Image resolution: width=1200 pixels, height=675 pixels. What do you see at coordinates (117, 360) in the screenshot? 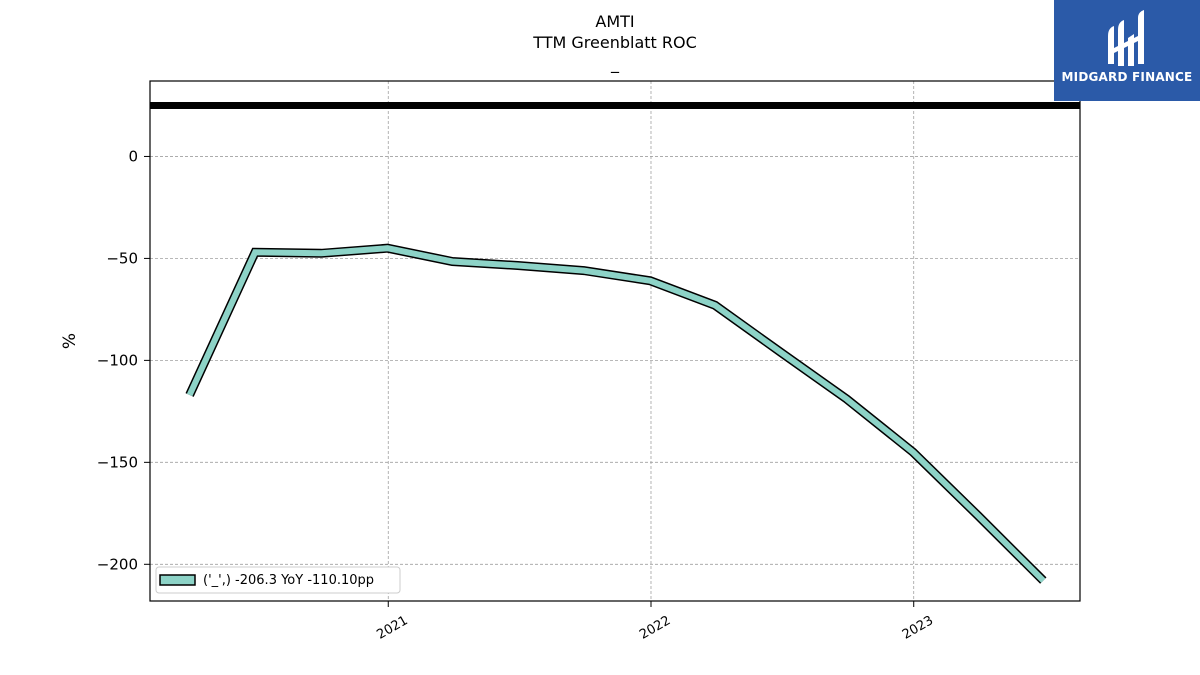
I see `y-tick-label: −100` at bounding box center [117, 360].